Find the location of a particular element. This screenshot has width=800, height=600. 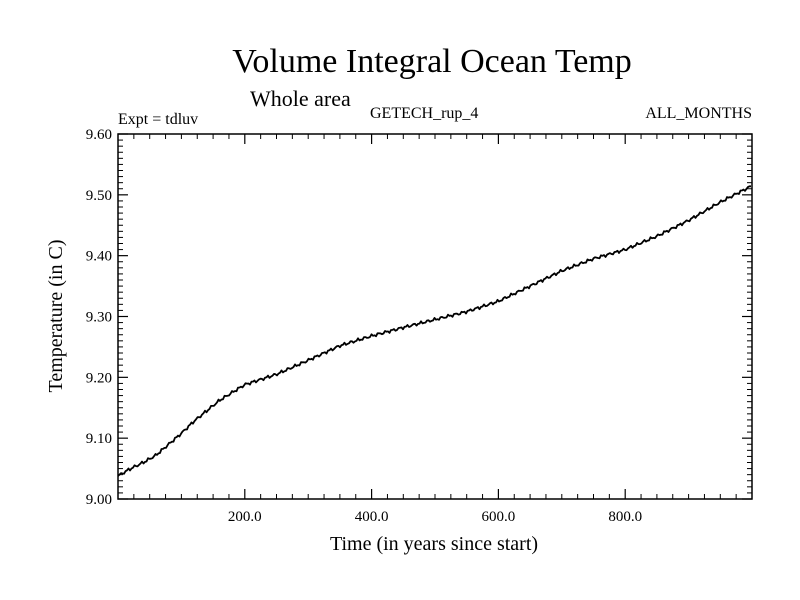

experiment-label: Expt = tdluv is located at coordinates (158, 119).